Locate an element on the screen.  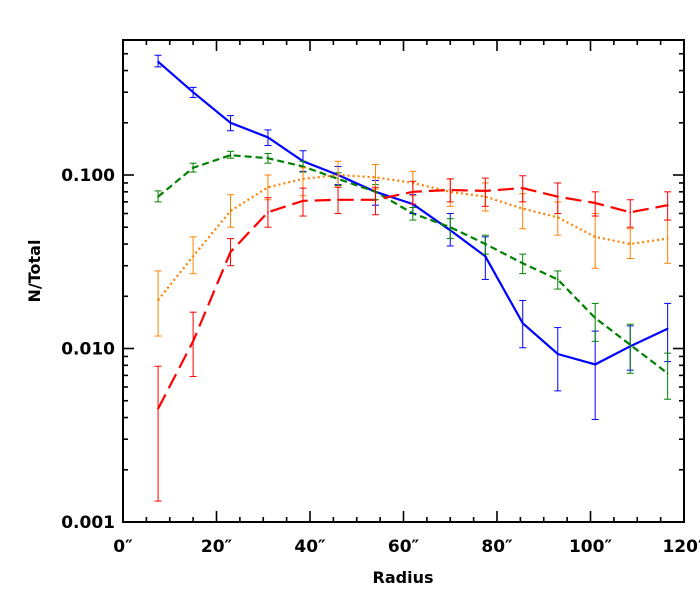
x-tick-label: 0″ is located at coordinates (123, 547).